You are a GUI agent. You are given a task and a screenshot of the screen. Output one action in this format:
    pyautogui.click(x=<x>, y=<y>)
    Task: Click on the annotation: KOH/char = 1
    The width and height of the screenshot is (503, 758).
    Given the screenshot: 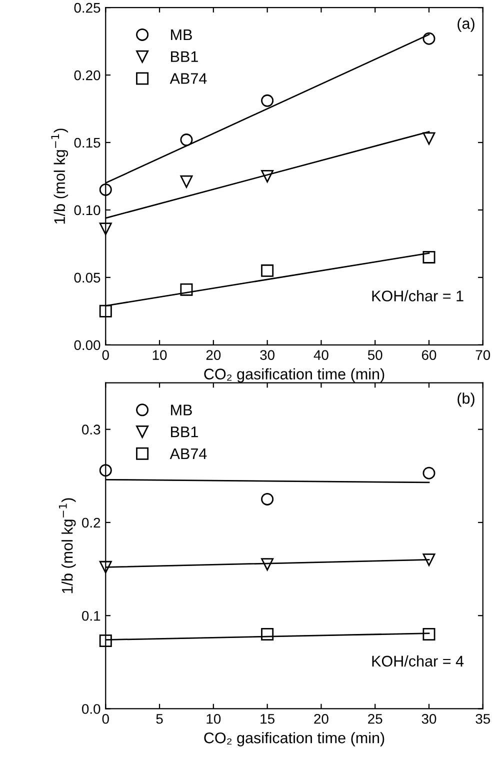 What is the action you would take?
    pyautogui.click(x=418, y=296)
    